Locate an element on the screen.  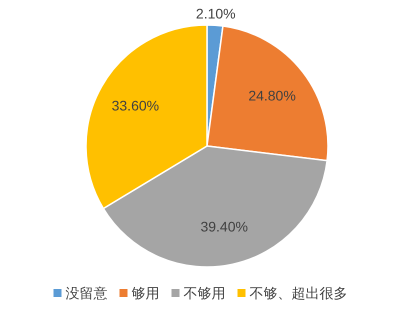
legend-label: 不够用 is located at coordinates (205, 293).